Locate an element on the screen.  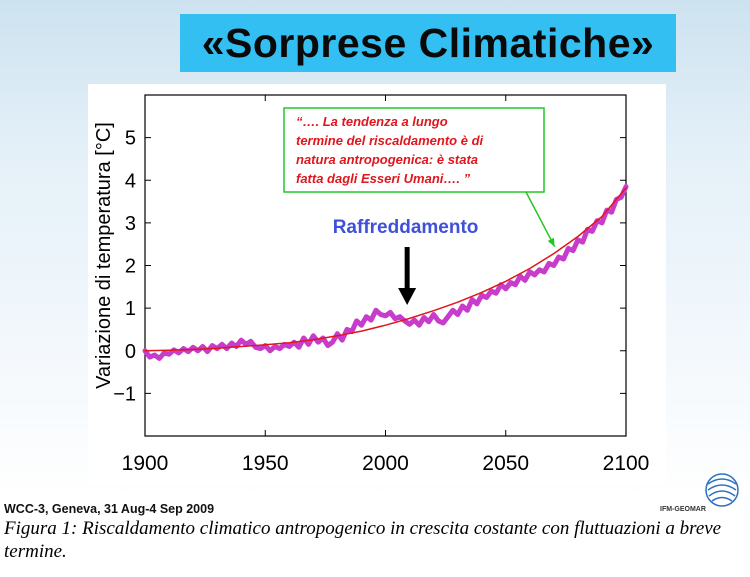
x-tick-label: 2050 is located at coordinates (505, 463).